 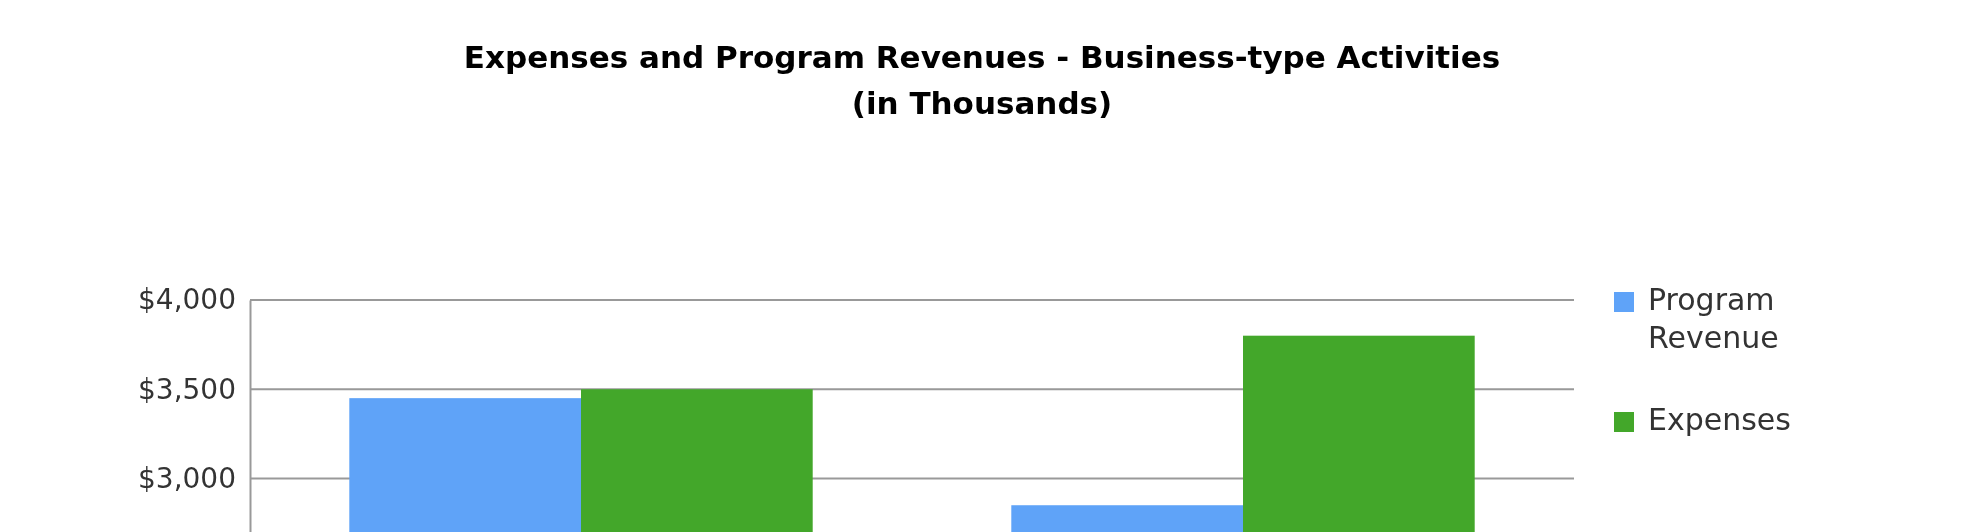 What do you see at coordinates (1719, 419) in the screenshot?
I see `legend-label: Expenses` at bounding box center [1719, 419].